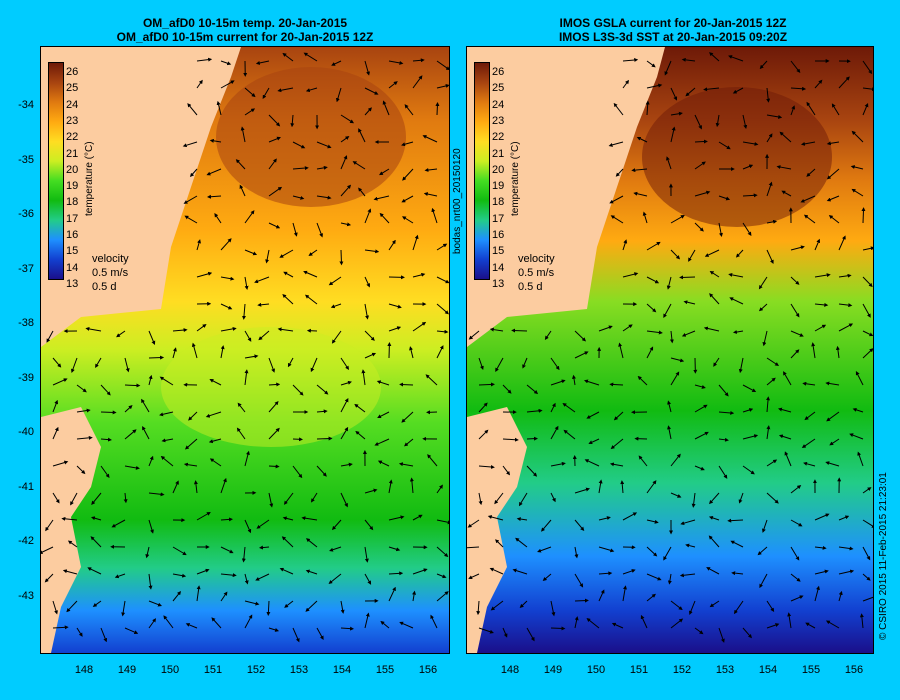 The width and height of the screenshot is (900, 700). I want to click on right-colorbar, so click(482, 171).